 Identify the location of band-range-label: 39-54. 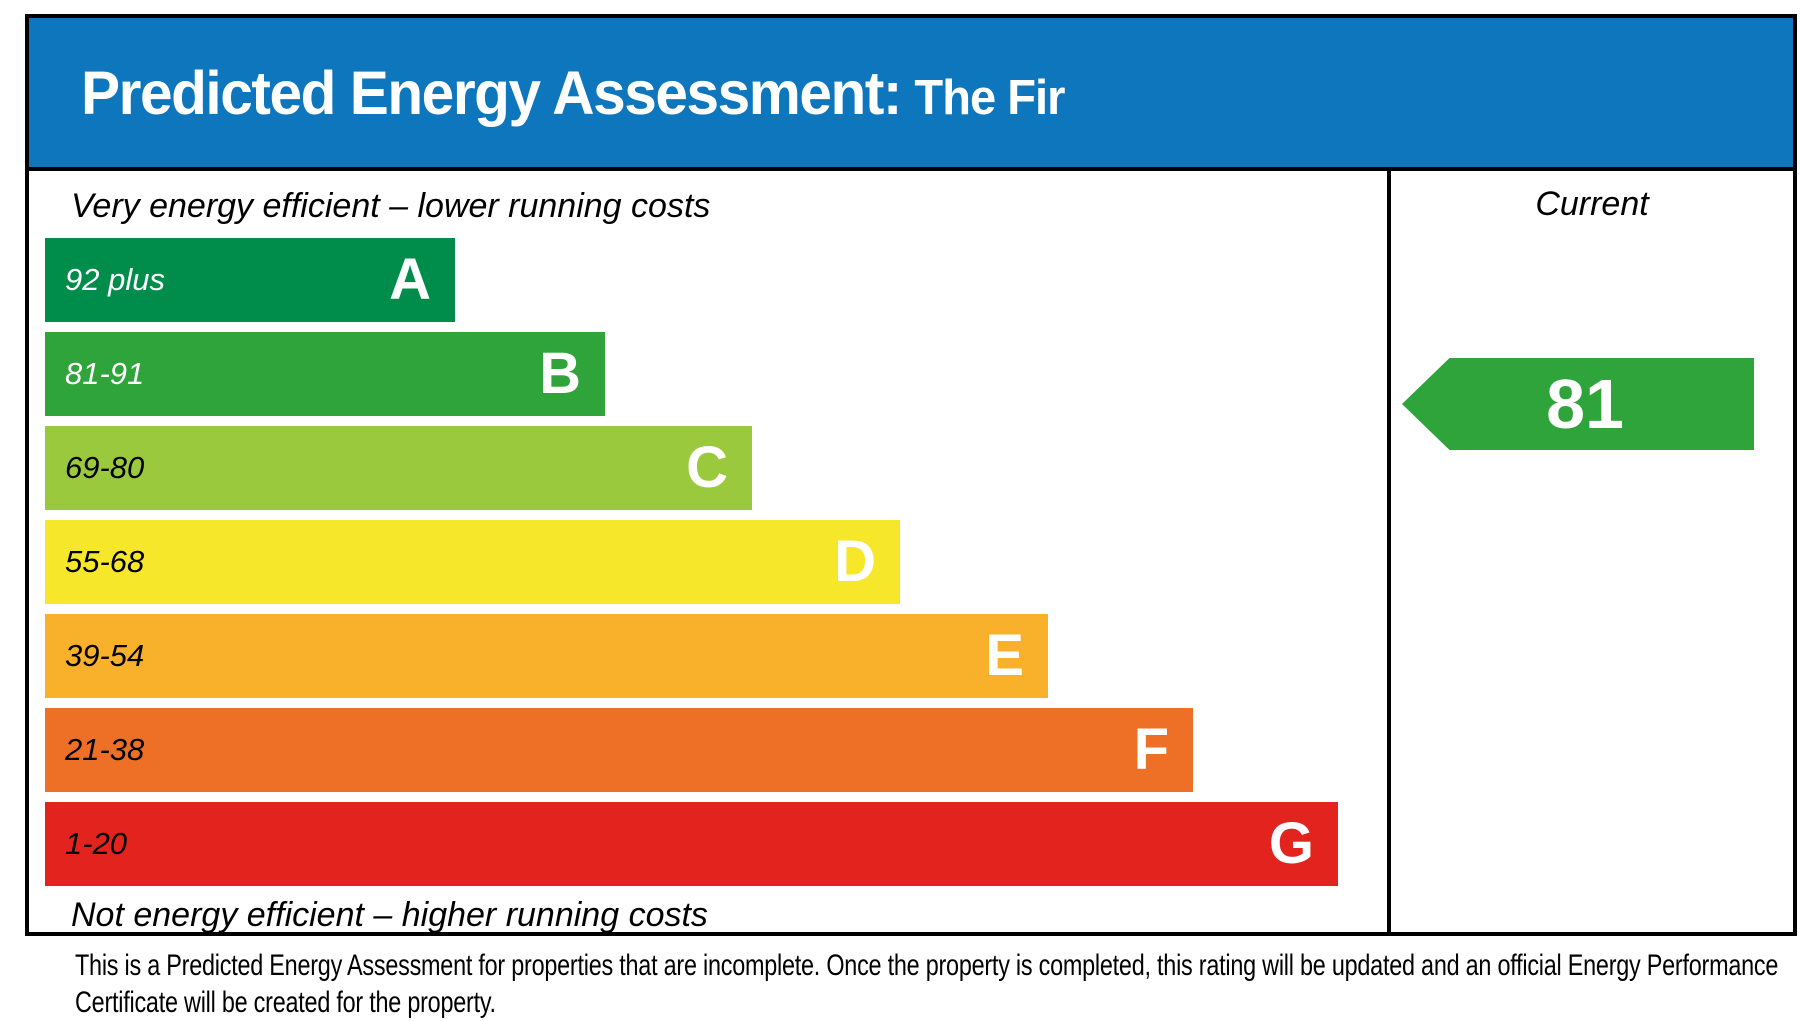
(105, 655).